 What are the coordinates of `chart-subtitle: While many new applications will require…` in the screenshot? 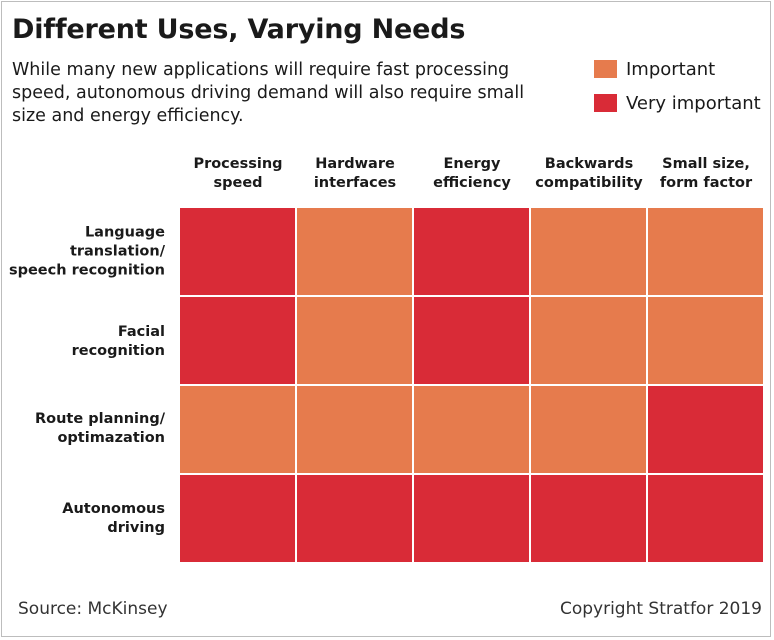 It's located at (268, 93).